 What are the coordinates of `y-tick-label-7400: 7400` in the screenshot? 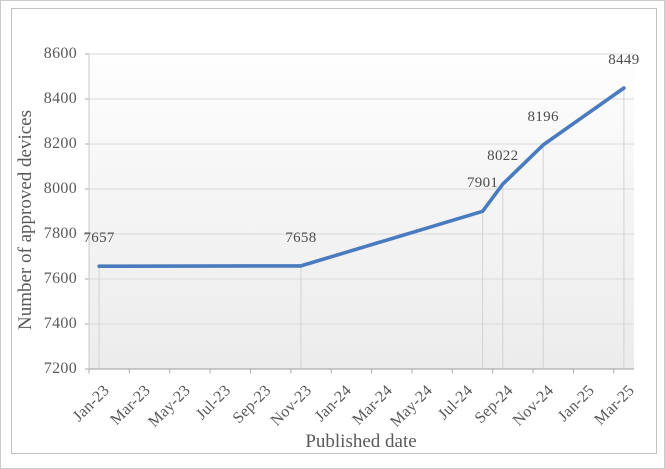 It's located at (60, 323).